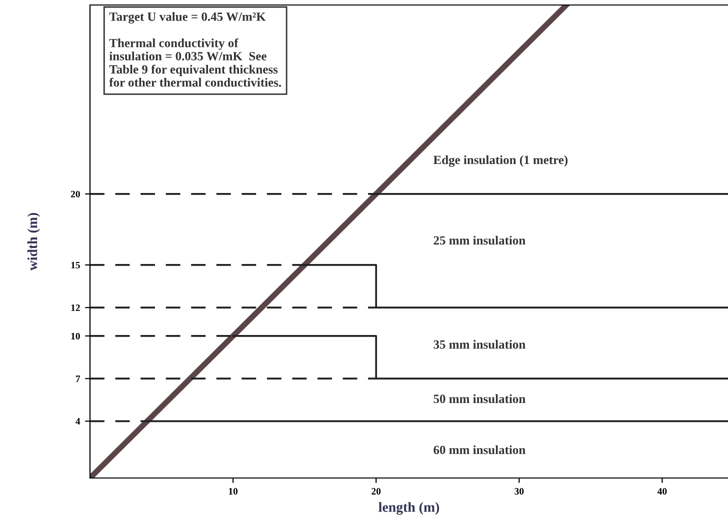 The height and width of the screenshot is (529, 728). Describe the element at coordinates (233, 491) in the screenshot. I see `x-tick-label: 10` at that location.